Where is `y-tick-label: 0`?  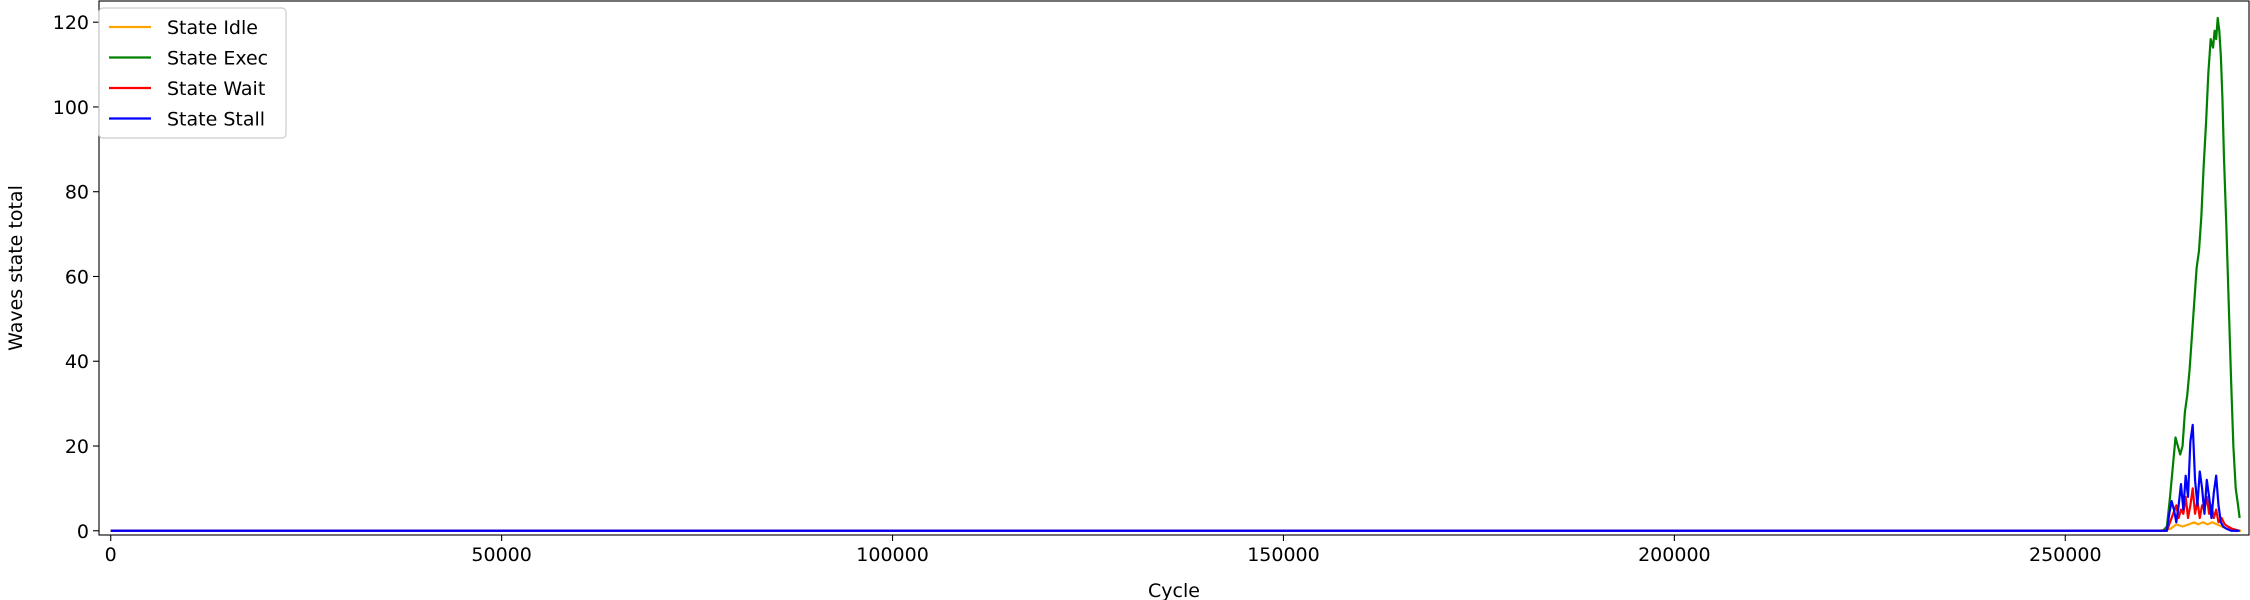
y-tick-label: 0 is located at coordinates (83, 532).